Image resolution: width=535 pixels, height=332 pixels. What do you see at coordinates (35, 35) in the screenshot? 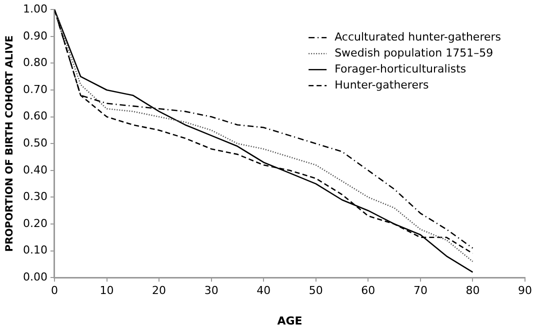
I see `y-tick-label: 0.90` at bounding box center [35, 35].